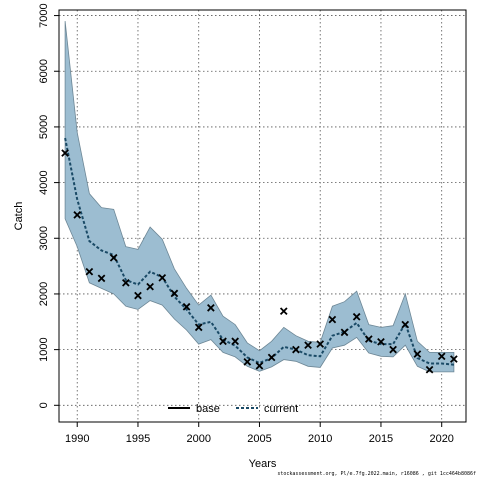 The height and width of the screenshot is (480, 480). What do you see at coordinates (138, 295) in the screenshot?
I see `observed-point-1995` at bounding box center [138, 295].